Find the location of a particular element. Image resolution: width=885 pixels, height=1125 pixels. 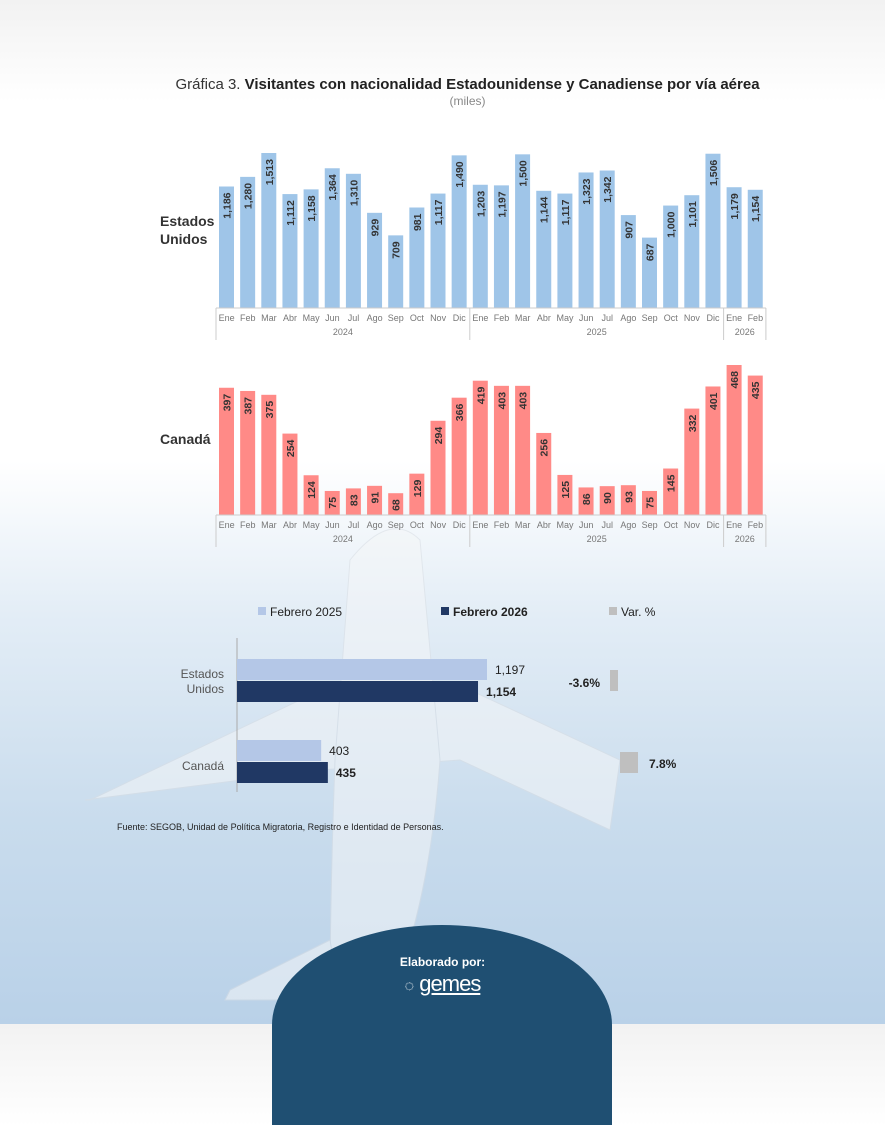

us-data-label: 1,158 is located at coordinates (312, 208).